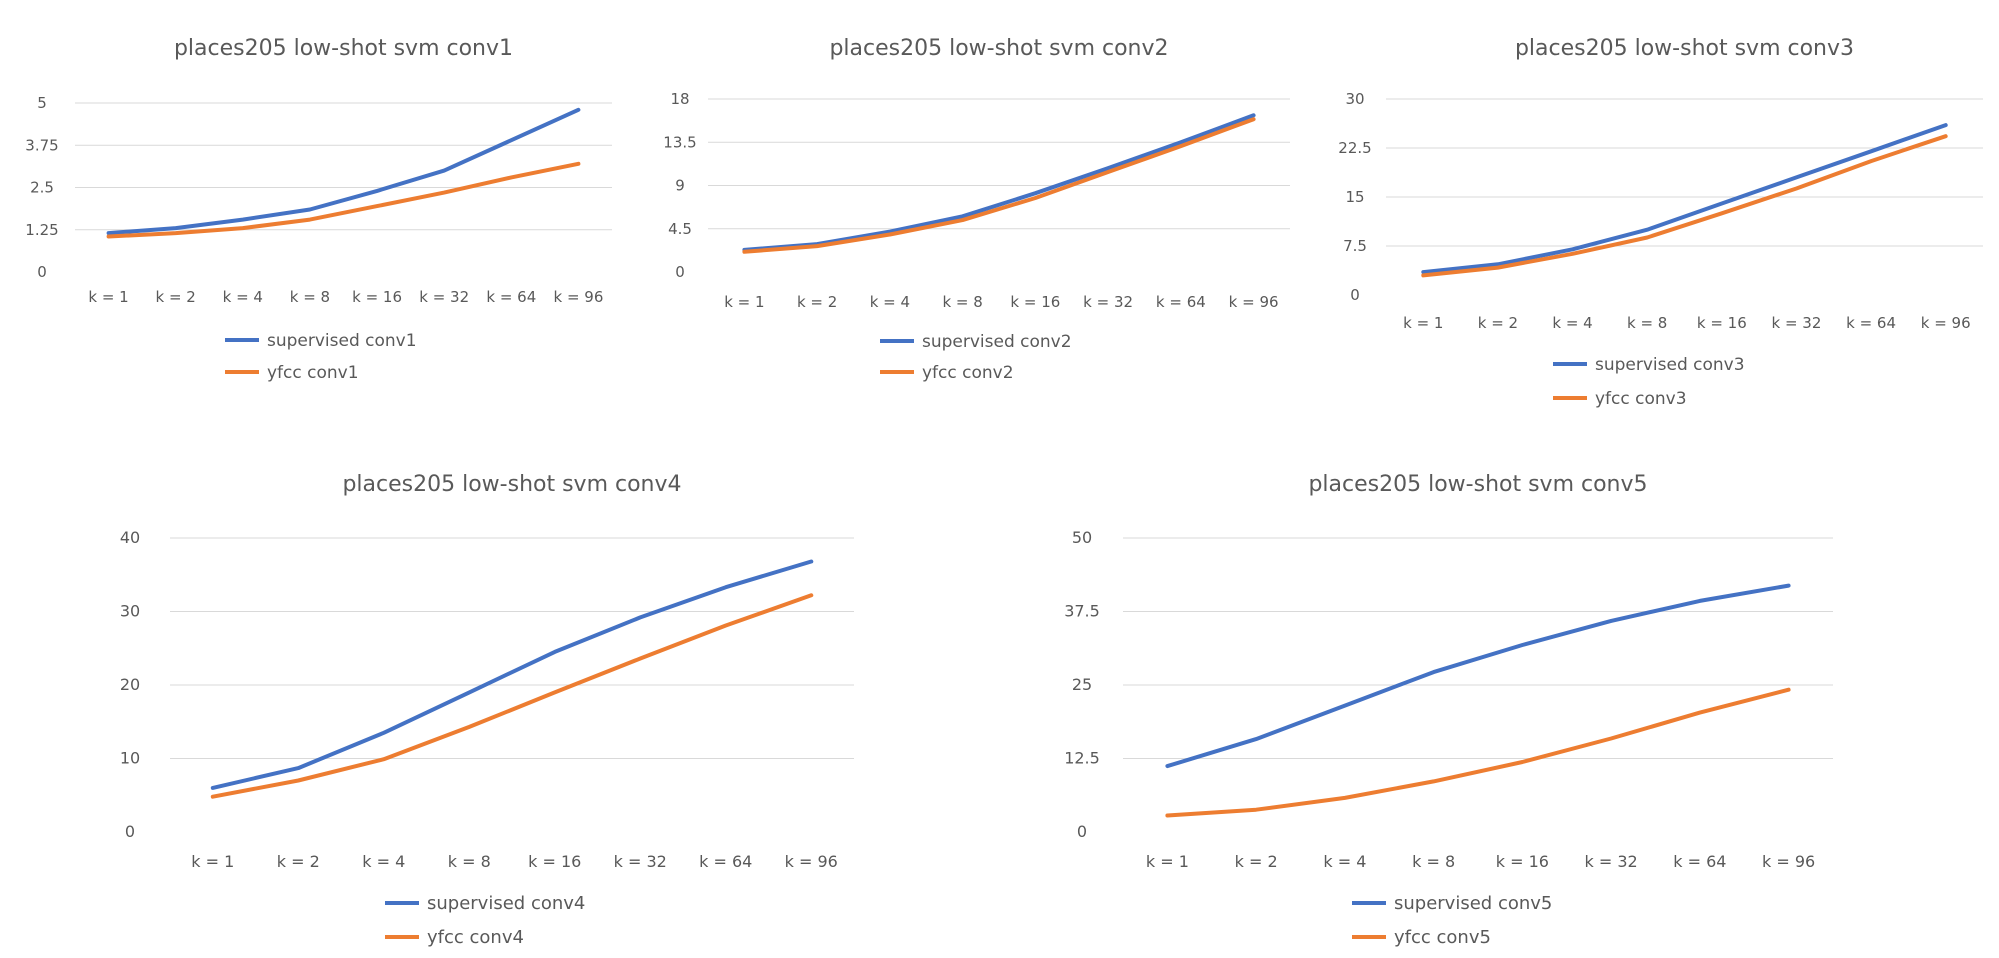 The height and width of the screenshot is (958, 1999). I want to click on y-tick-label: 4.5, so click(680, 229).